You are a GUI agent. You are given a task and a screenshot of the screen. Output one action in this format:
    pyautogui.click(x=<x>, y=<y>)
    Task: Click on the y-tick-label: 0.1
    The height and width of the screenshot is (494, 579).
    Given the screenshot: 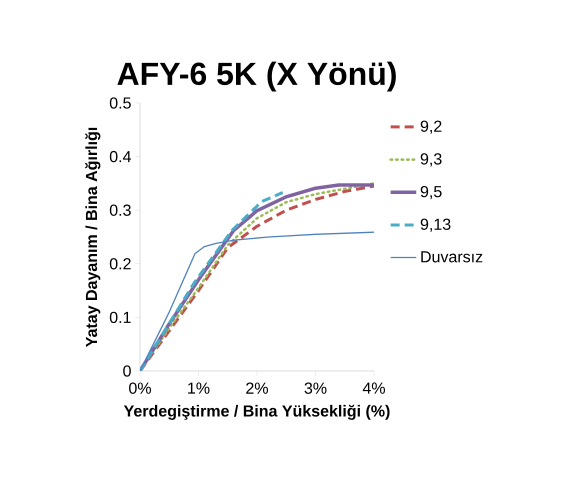 What is the action you would take?
    pyautogui.click(x=120, y=318)
    